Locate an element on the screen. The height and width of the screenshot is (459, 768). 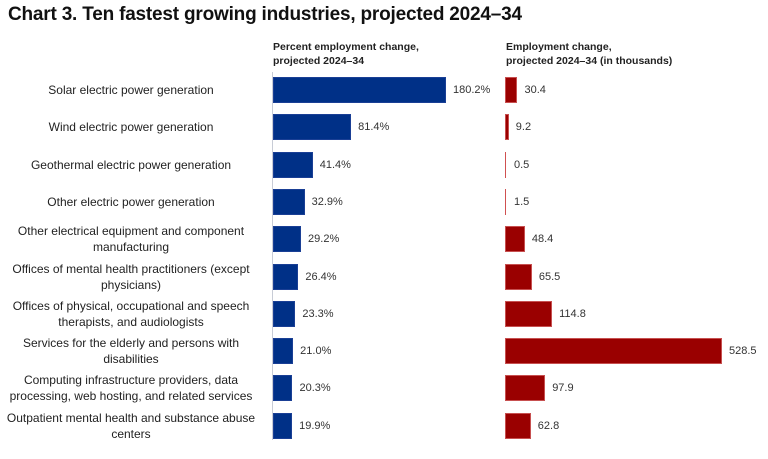
percent-change-value-label: 41.4% is located at coordinates (335, 164).